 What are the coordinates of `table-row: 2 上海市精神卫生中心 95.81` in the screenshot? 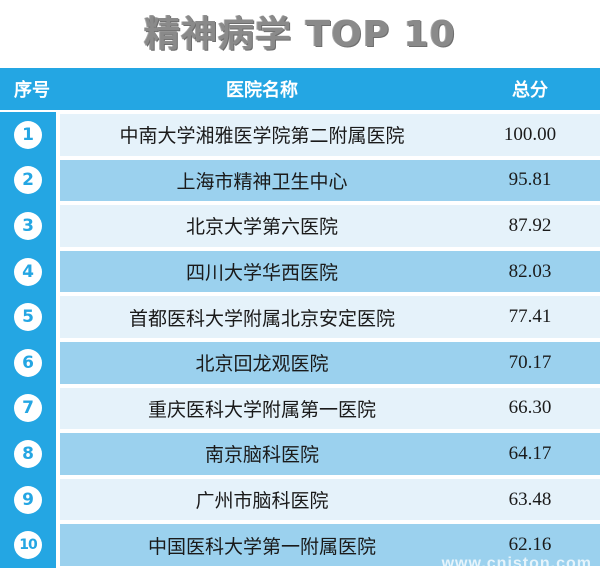 It's located at (300, 180).